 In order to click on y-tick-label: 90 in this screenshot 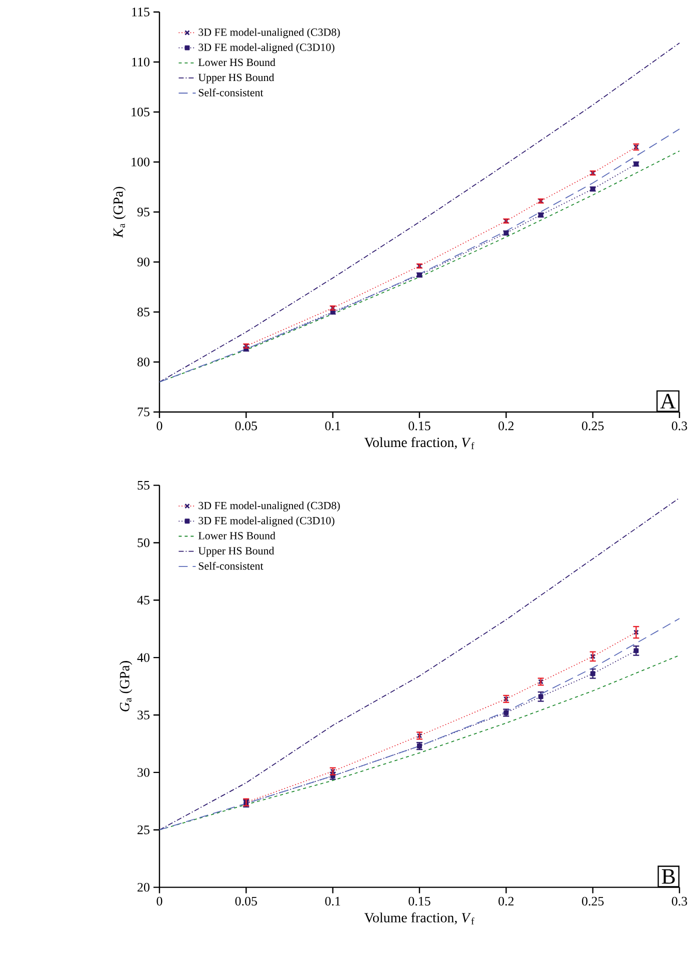, I will do `click(143, 262)`.